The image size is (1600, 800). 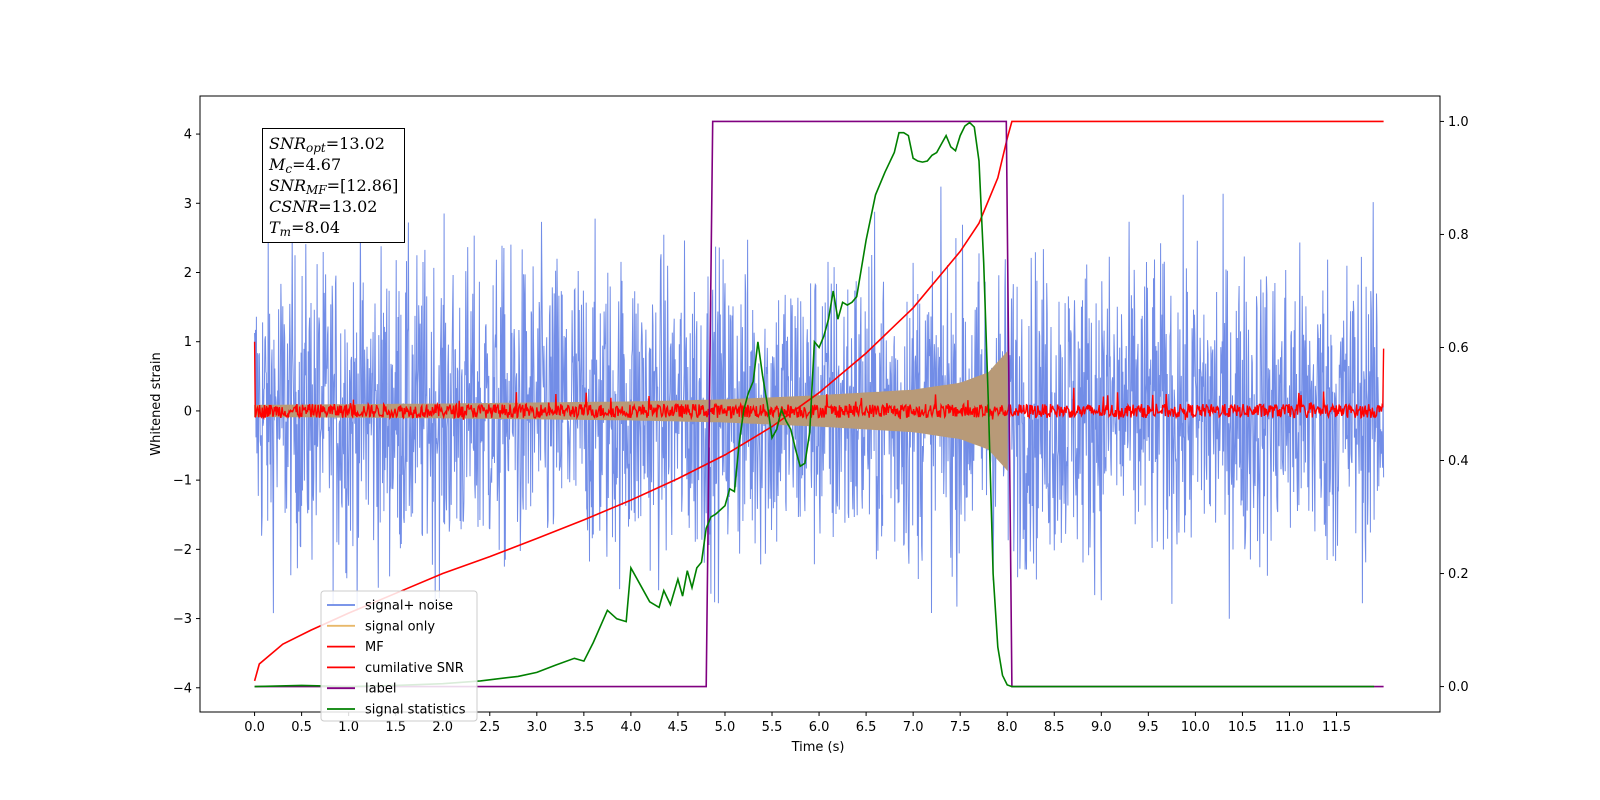 I want to click on legend-entry: signal+ noise, so click(x=409, y=606).